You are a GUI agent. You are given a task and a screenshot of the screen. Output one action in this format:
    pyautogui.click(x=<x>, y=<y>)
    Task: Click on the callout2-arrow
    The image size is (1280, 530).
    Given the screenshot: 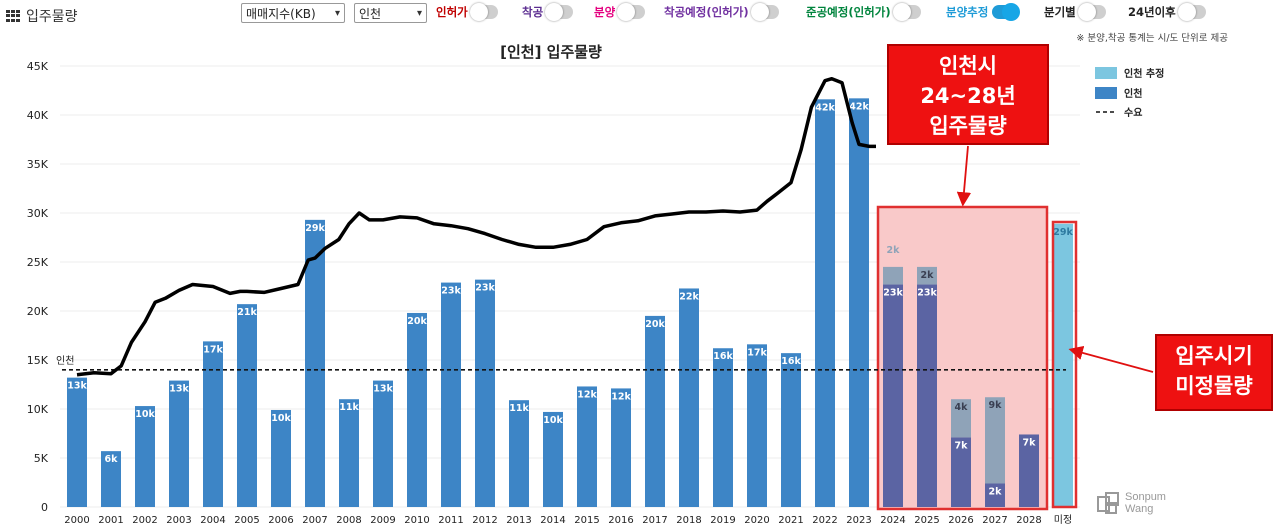 What is the action you would take?
    pyautogui.click(x=1111, y=359)
    